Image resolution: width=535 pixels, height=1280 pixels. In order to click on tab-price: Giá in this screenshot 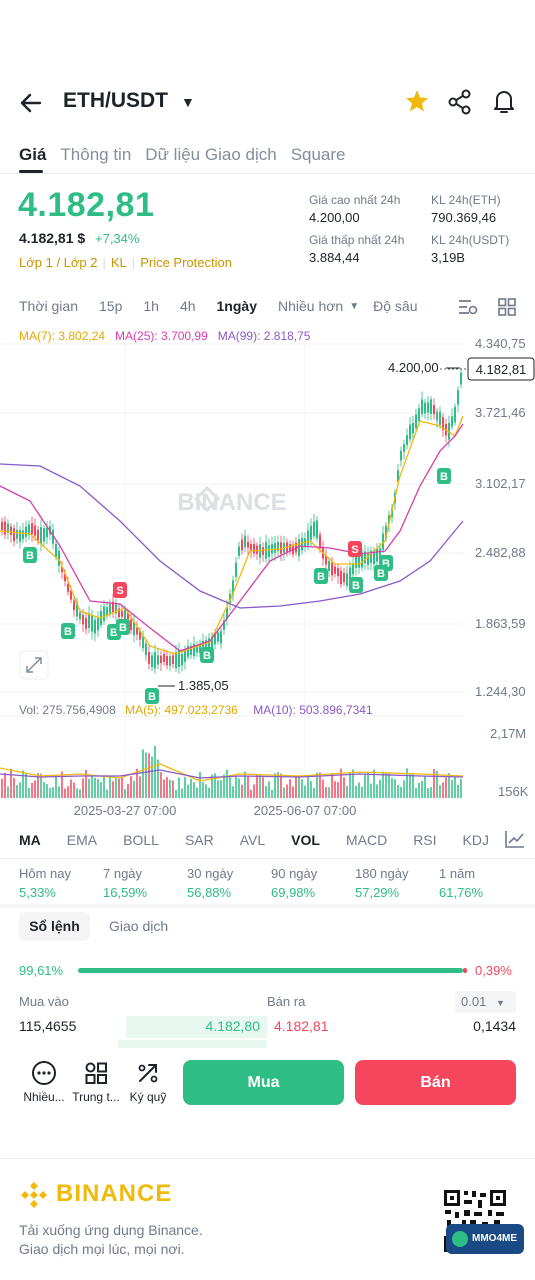, I will do `click(33, 154)`.